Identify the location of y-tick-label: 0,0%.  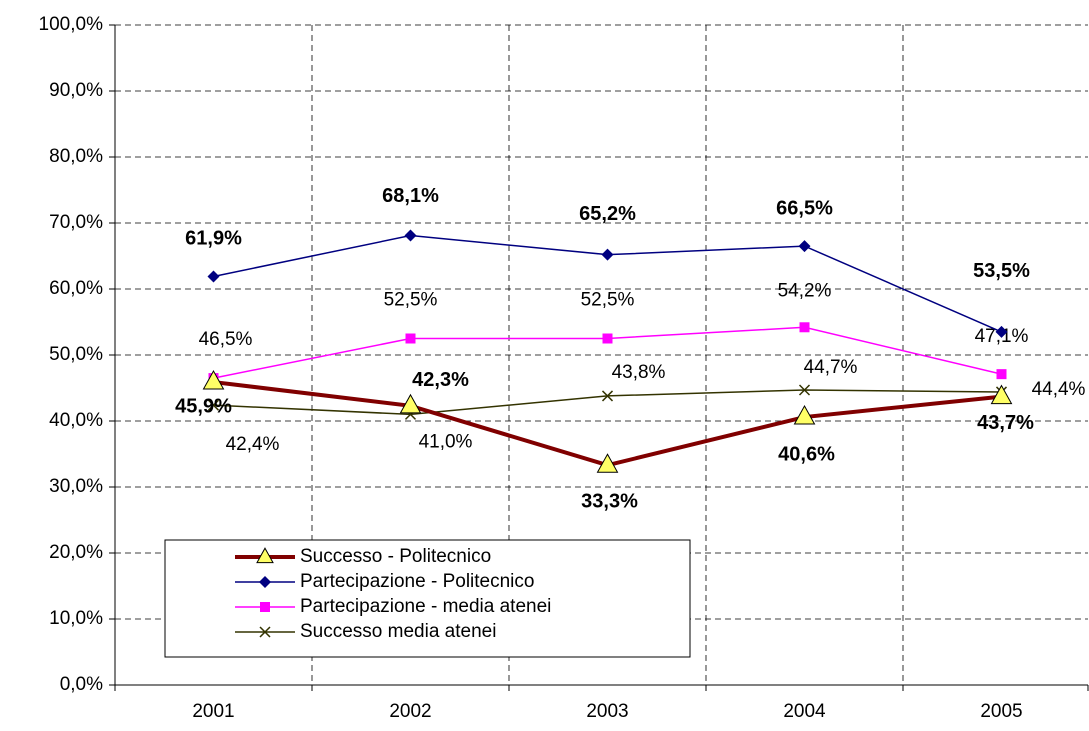
(81, 684).